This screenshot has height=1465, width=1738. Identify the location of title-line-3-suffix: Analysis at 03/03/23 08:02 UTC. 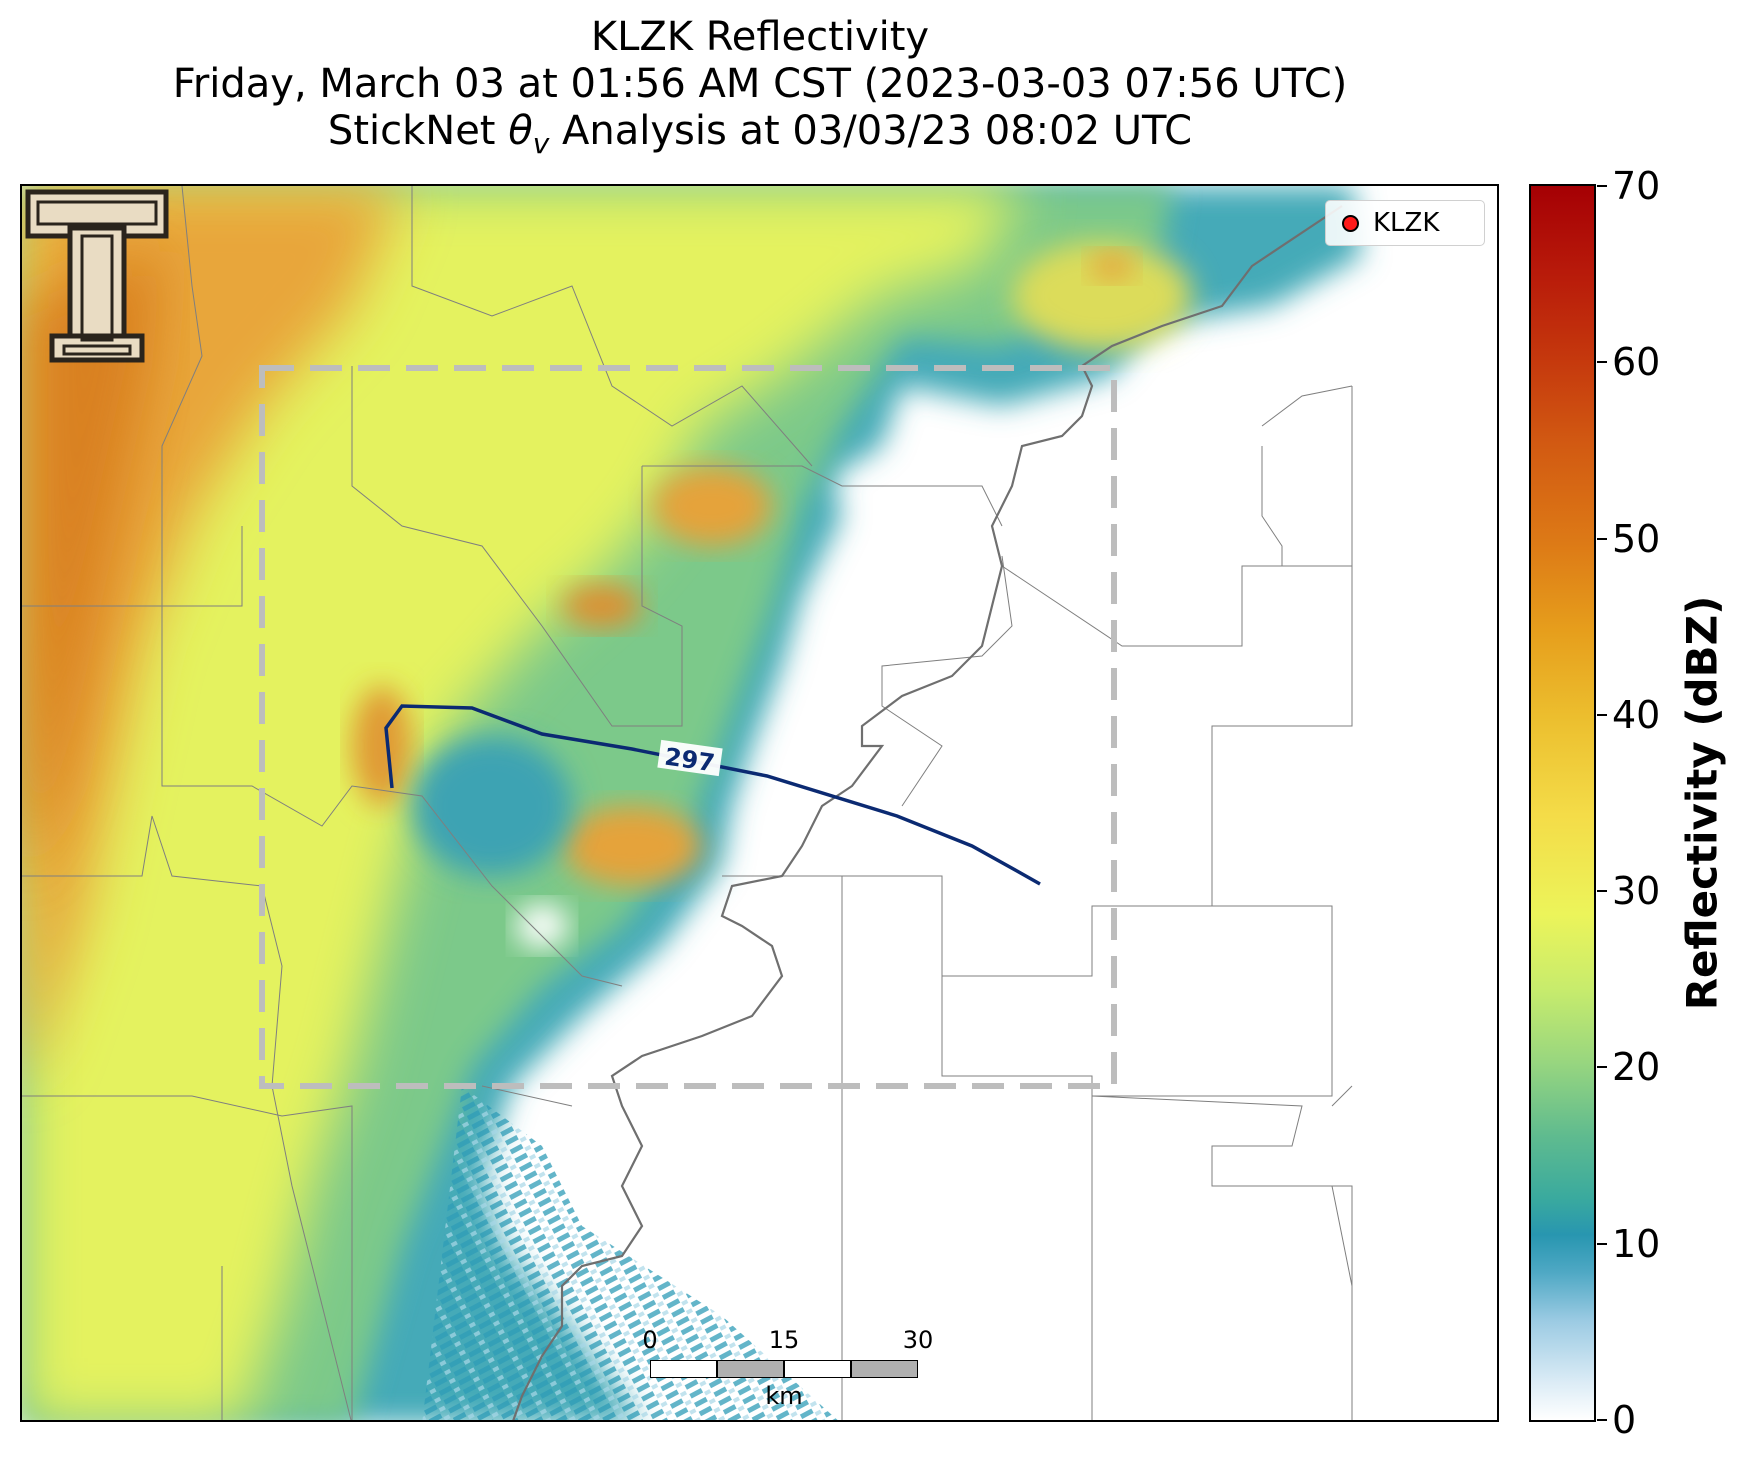
(871, 131).